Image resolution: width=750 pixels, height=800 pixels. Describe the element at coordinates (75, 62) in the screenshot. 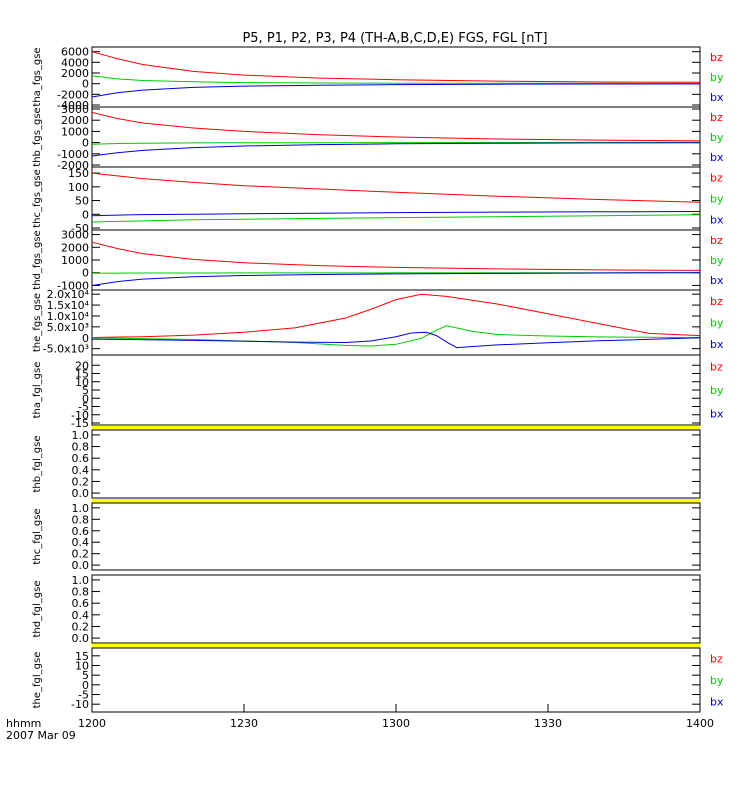

I see `y-tick-label: 4000` at that location.